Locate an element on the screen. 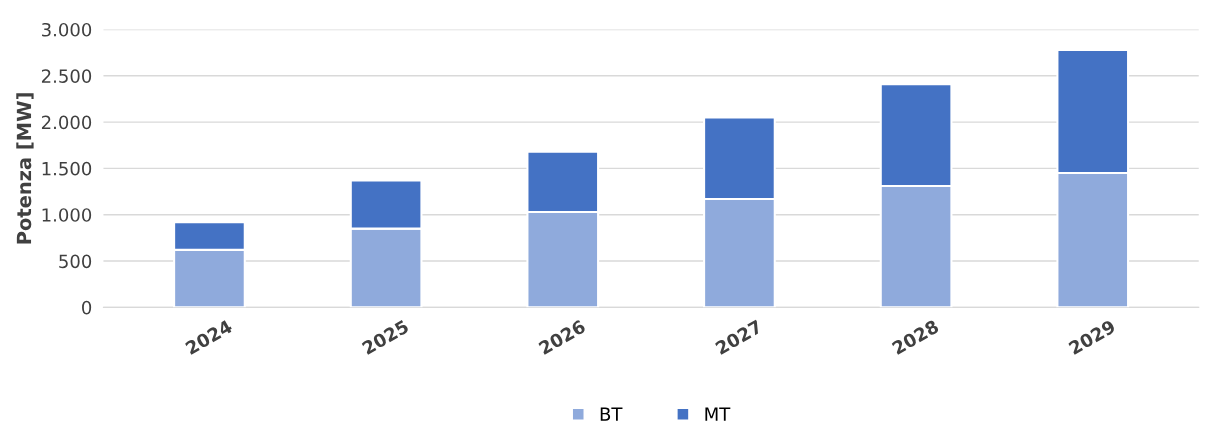 The width and height of the screenshot is (1217, 421). y-axis-title: Potenza [MW] is located at coordinates (25, 168).